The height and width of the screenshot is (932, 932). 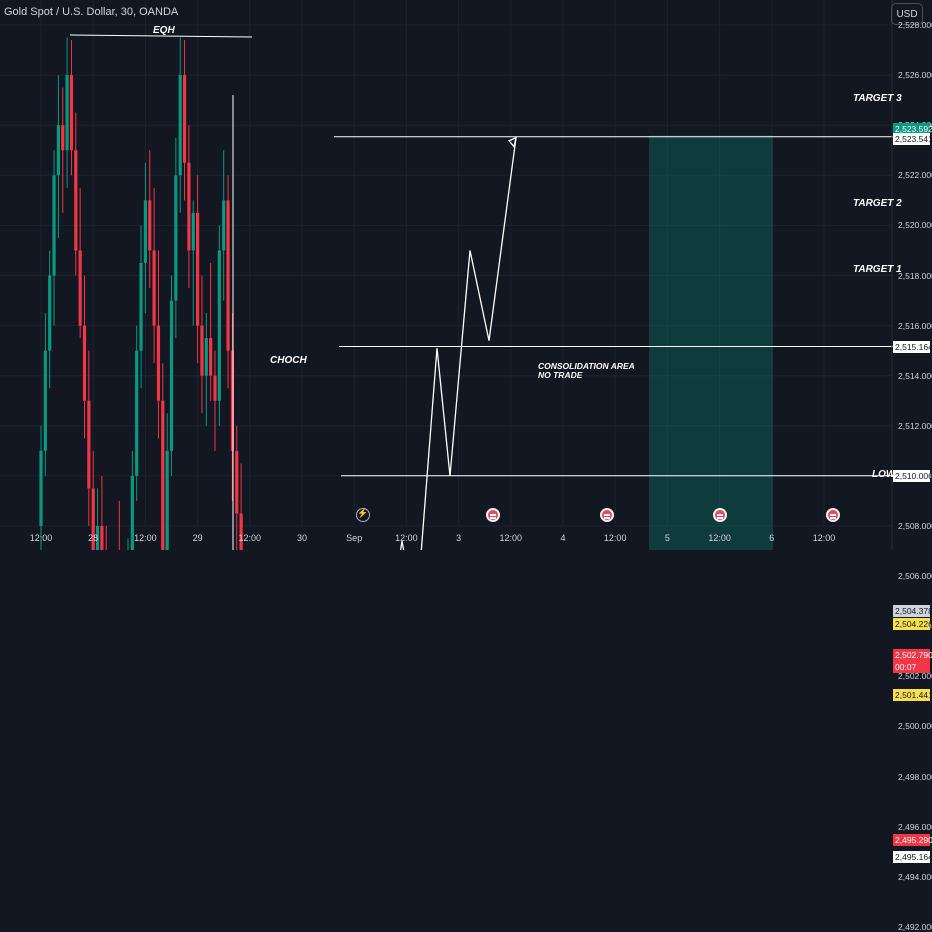 What do you see at coordinates (915, 325) in the screenshot?
I see `price-tick: 2,516.000` at bounding box center [915, 325].